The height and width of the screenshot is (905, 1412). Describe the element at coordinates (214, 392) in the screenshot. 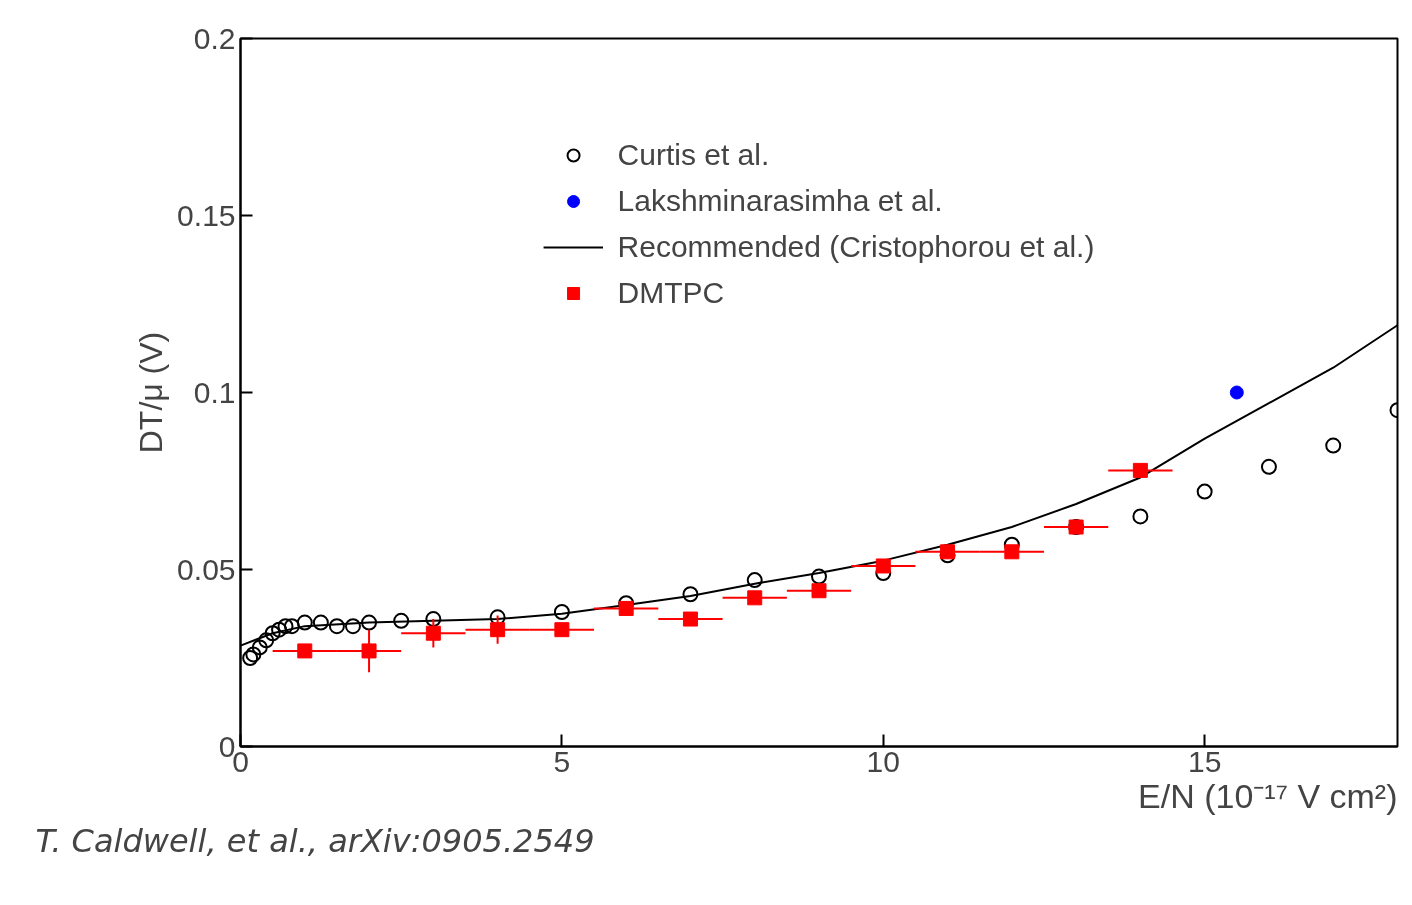

I see `y-tick-label: 0.1` at that location.